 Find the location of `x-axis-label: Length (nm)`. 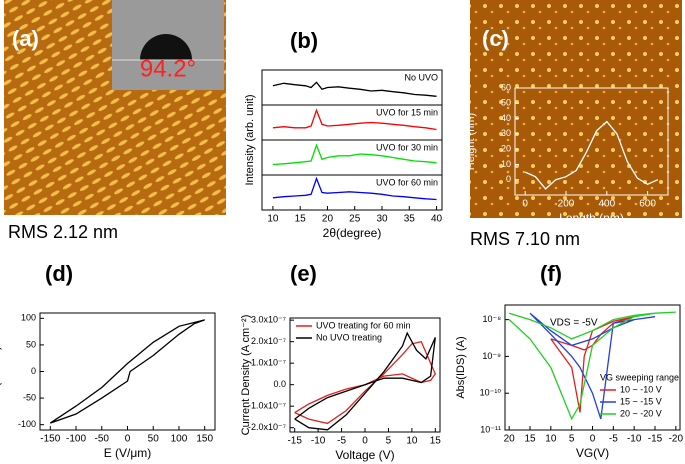

x-axis-label: Length (nm) is located at coordinates (591, 218).